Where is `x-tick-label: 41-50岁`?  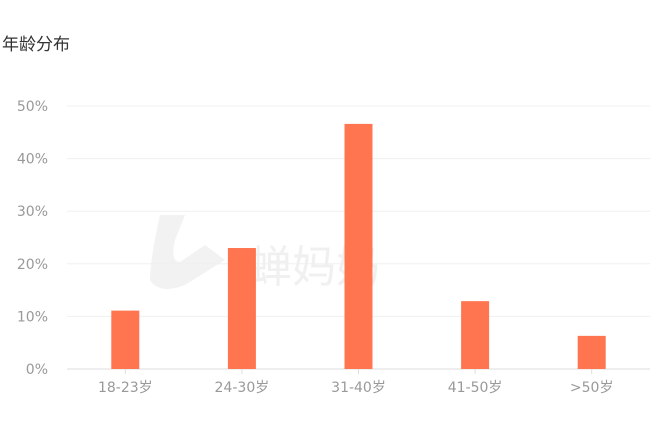 x-tick-label: 41-50岁 is located at coordinates (475, 388).